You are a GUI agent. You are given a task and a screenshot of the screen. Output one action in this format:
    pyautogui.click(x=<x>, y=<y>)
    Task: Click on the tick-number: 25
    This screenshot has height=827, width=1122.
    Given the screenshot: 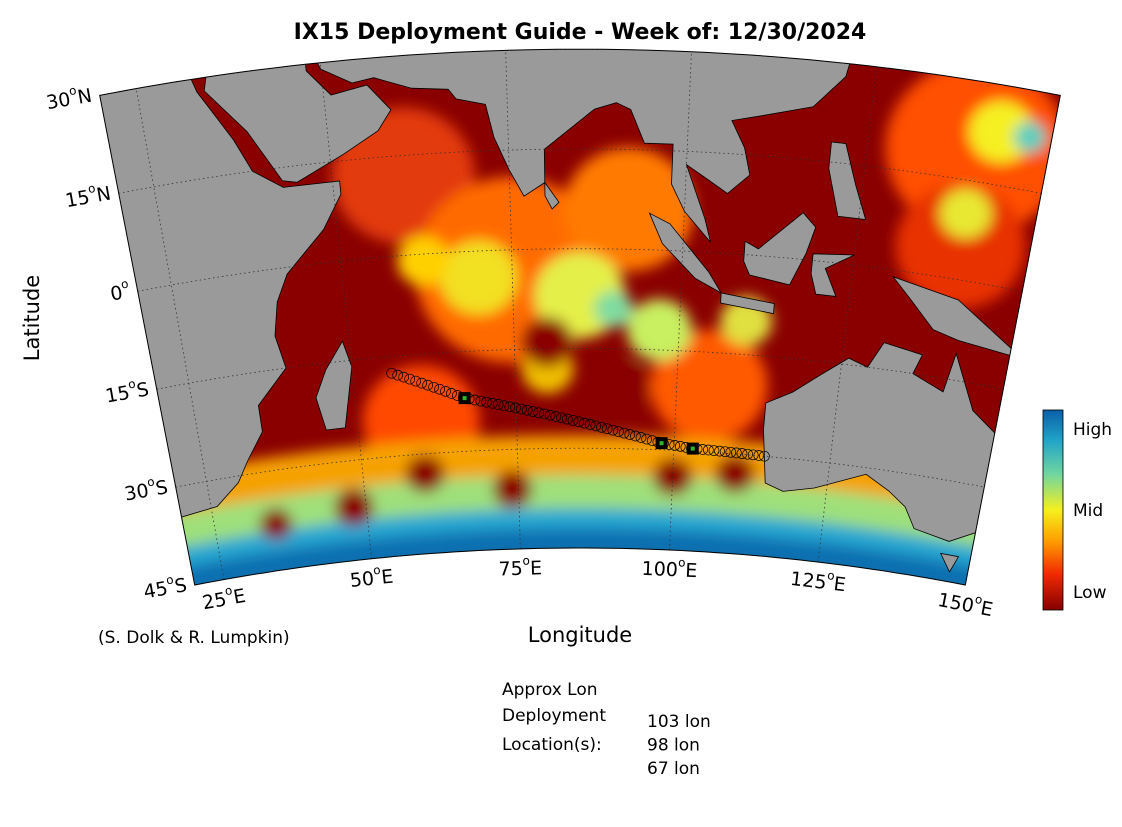 What is the action you would take?
    pyautogui.click(x=215, y=601)
    